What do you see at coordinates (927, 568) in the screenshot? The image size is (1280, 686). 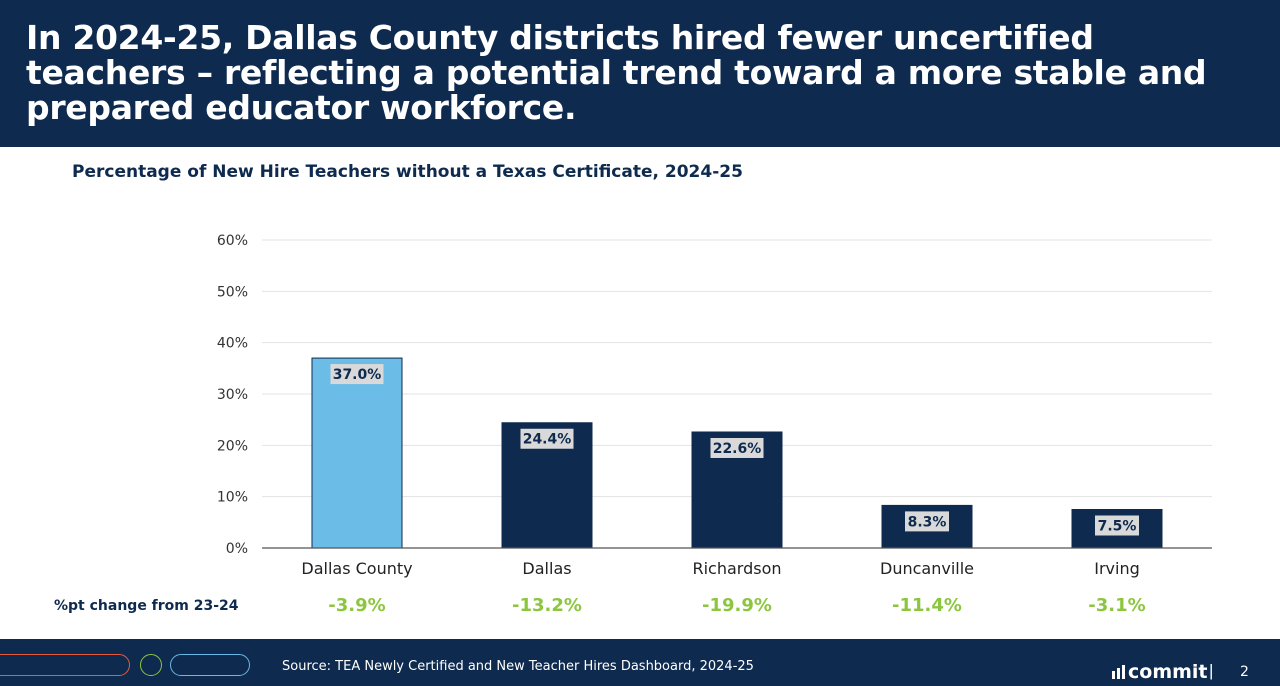 I see `category-label: Duncanville` at bounding box center [927, 568].